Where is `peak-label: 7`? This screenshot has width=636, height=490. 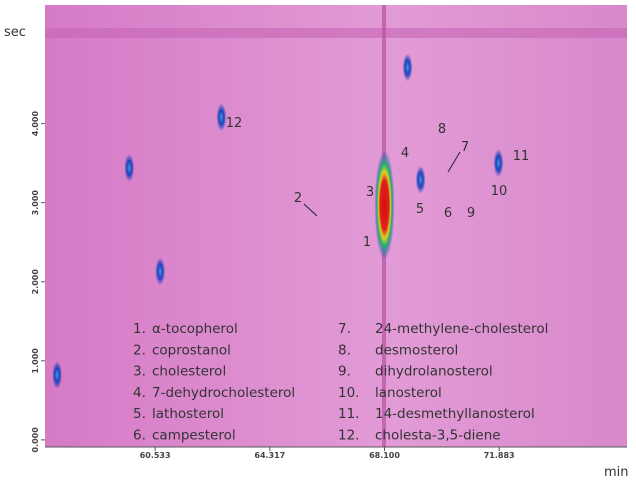
peak-label: 7 is located at coordinates (465, 147).